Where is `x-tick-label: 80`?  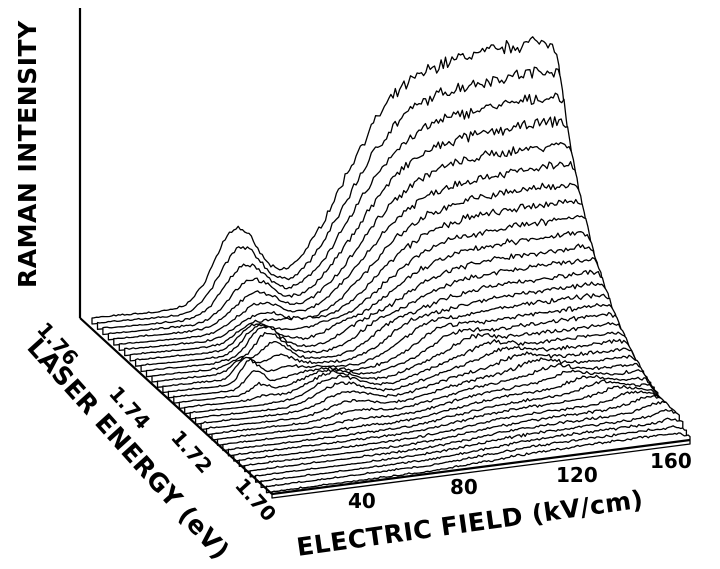 x-tick-label: 80 is located at coordinates (464, 487).